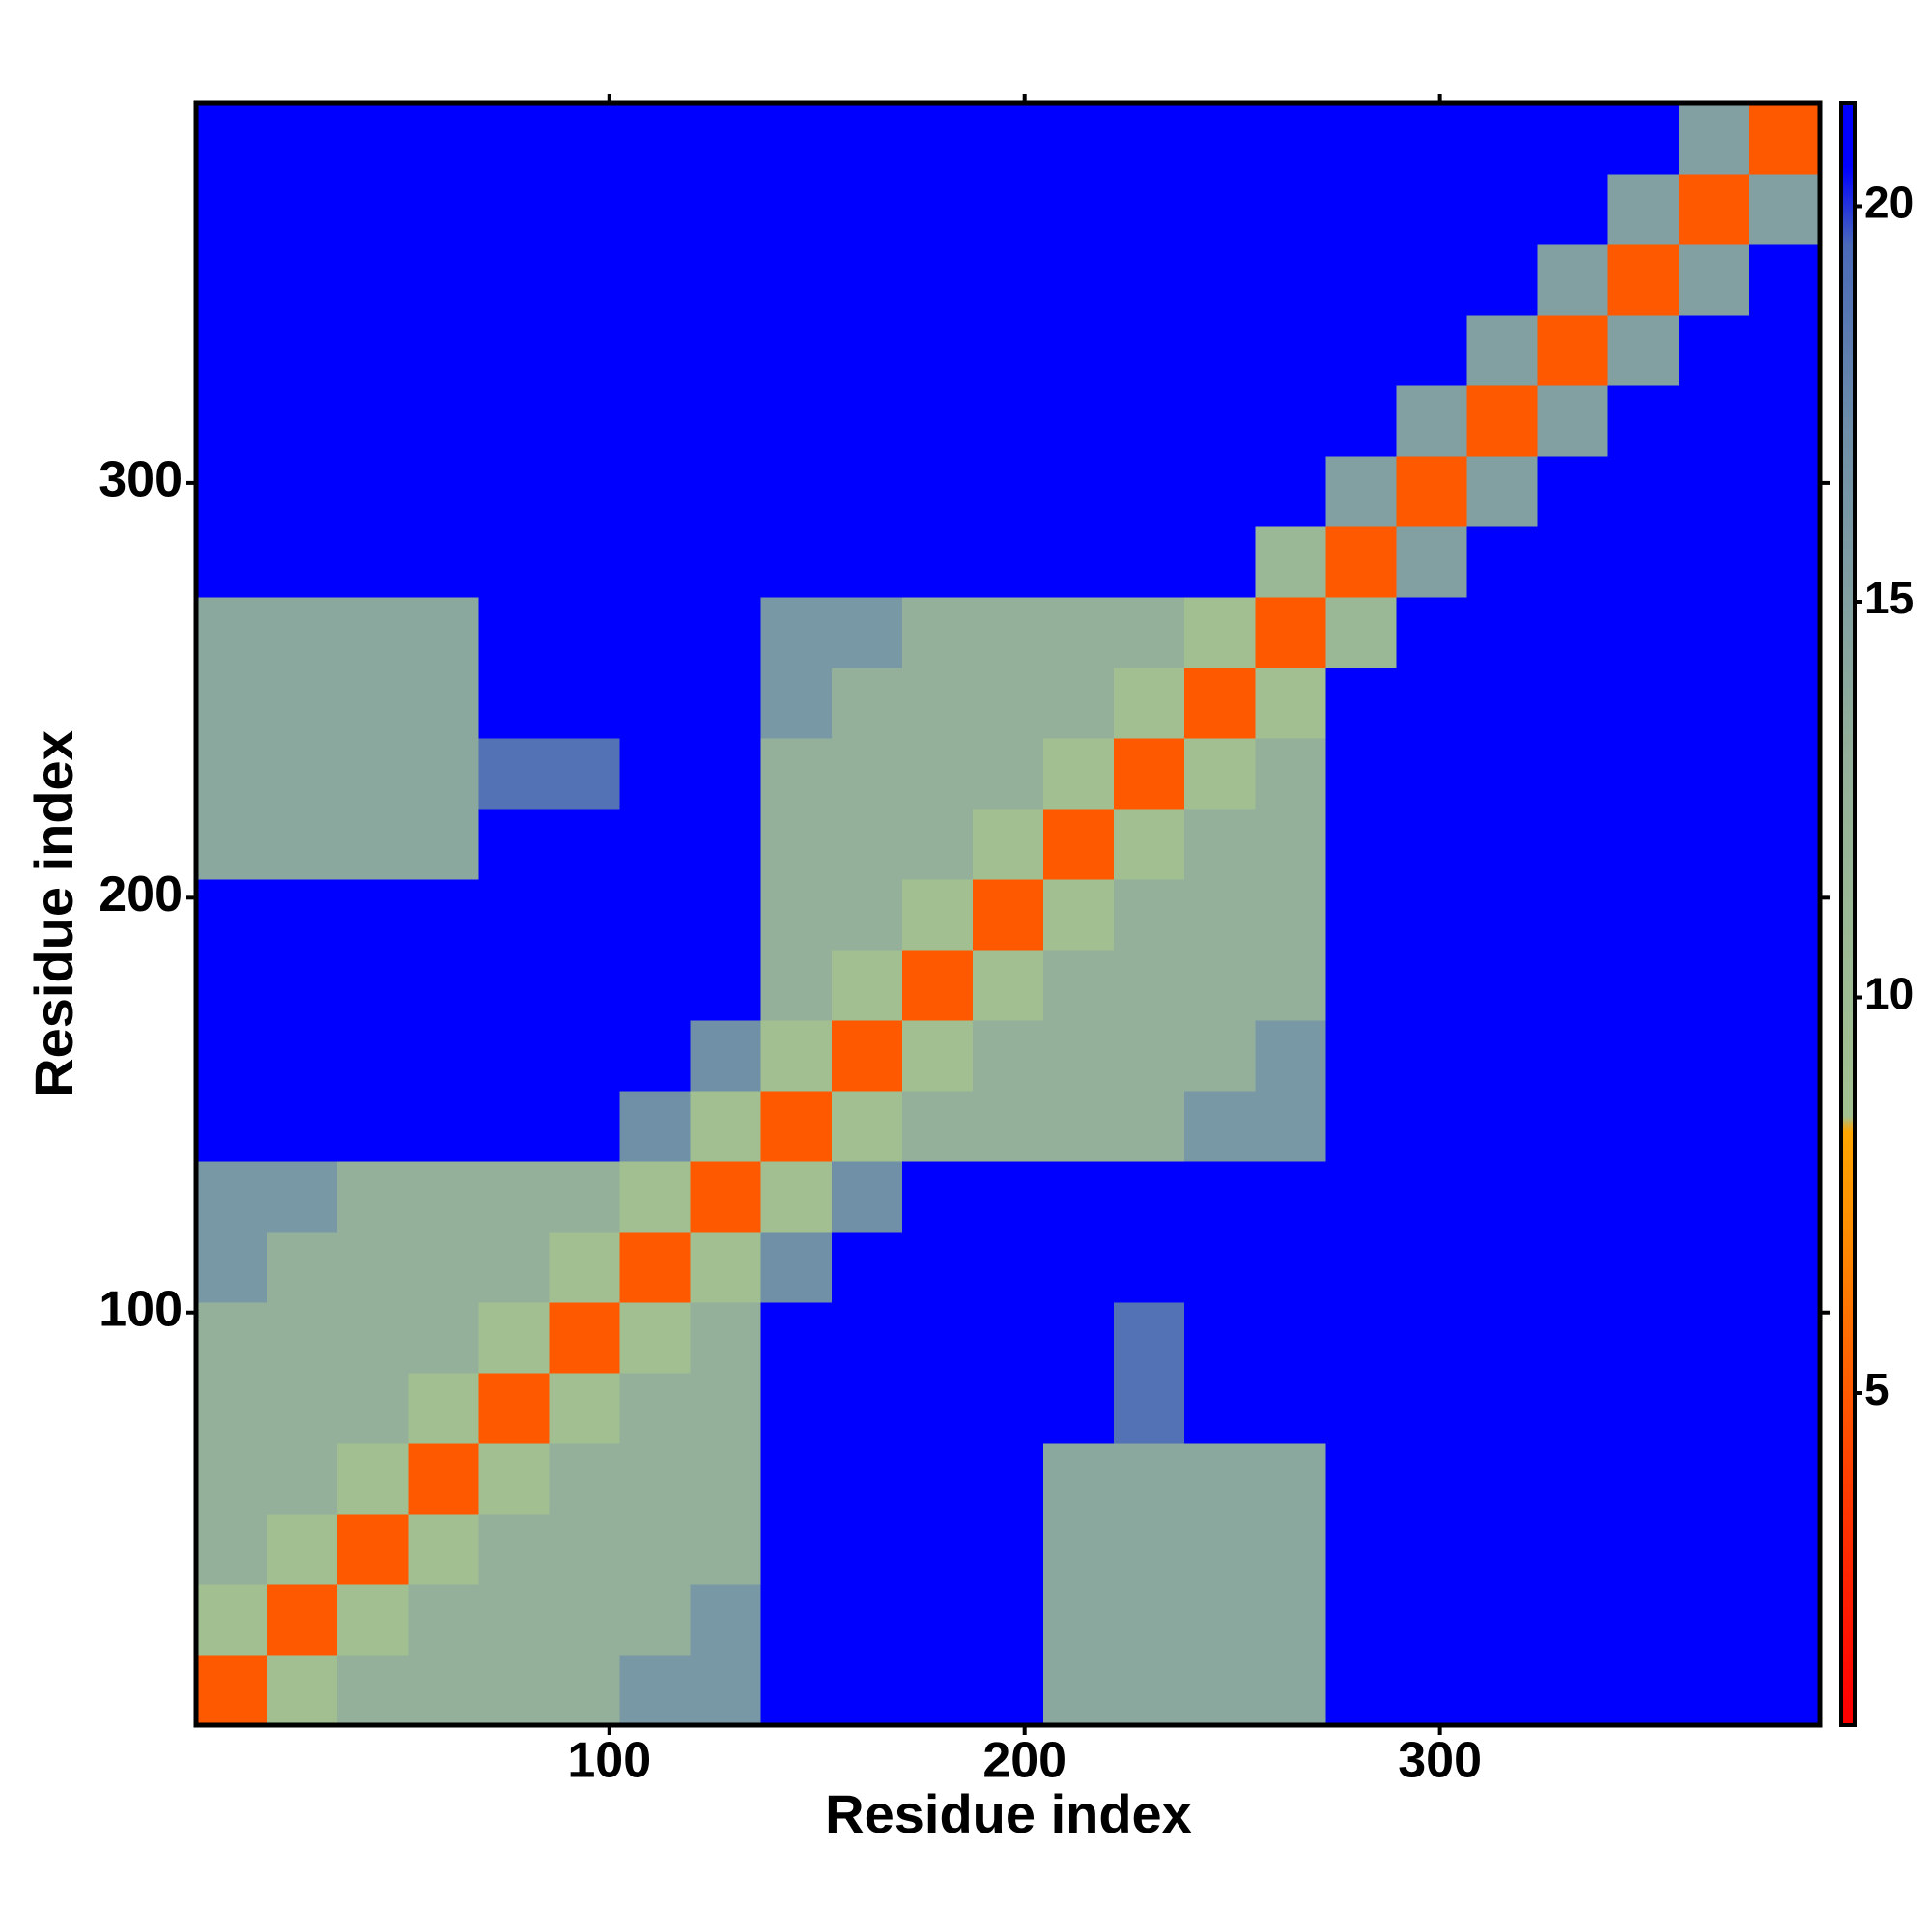 The width and height of the screenshot is (1932, 1932). Describe the element at coordinates (1024, 1761) in the screenshot. I see `x-tick-label: 200` at that location.